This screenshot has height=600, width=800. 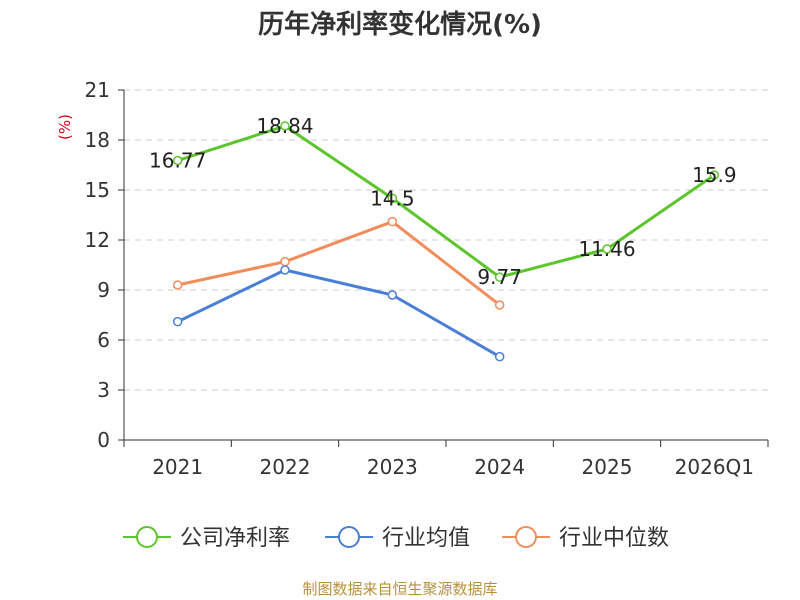 I want to click on legend-item-1: 公司净利率, so click(x=206, y=538).